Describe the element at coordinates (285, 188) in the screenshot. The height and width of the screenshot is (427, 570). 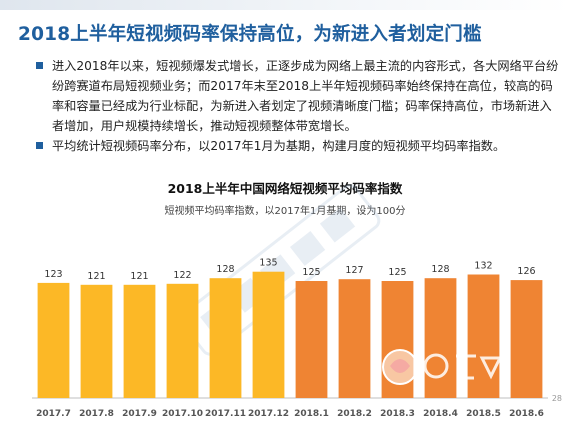
I see `chart-title: 2018上半年中国网络短视频平均码率指数` at that location.